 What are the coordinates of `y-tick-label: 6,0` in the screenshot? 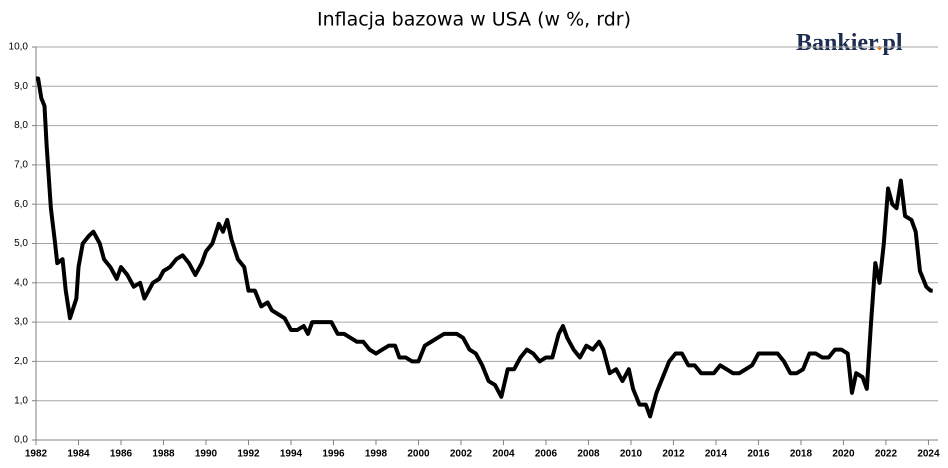 It's located at (21, 204).